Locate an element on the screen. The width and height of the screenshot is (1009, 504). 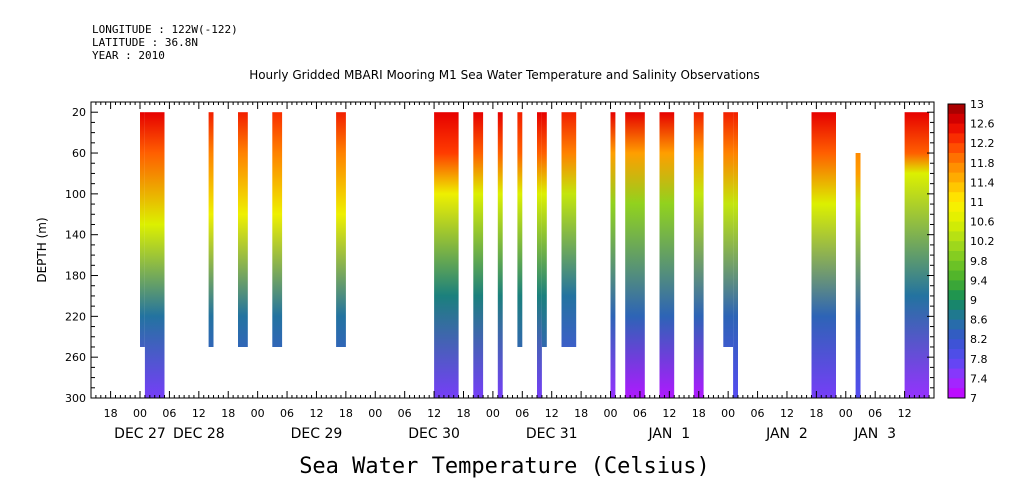
colorbar-label: 9.8 is located at coordinates (979, 261).